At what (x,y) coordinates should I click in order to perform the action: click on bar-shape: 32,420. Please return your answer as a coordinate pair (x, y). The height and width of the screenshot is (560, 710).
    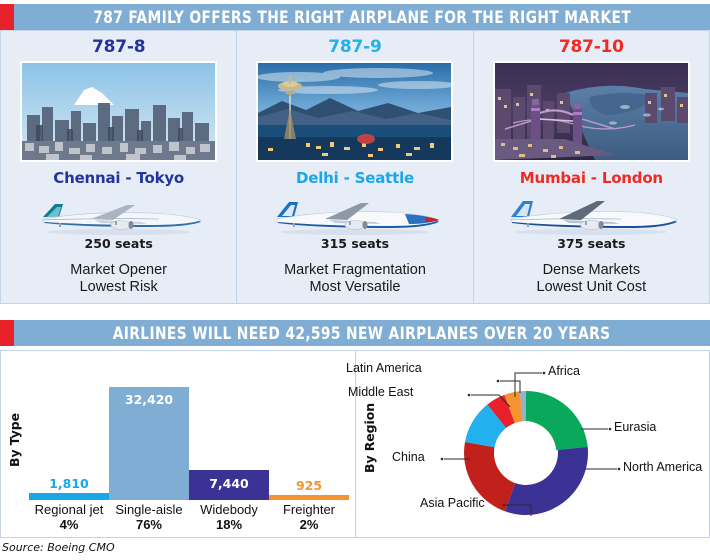
    Looking at the image, I should click on (149, 444).